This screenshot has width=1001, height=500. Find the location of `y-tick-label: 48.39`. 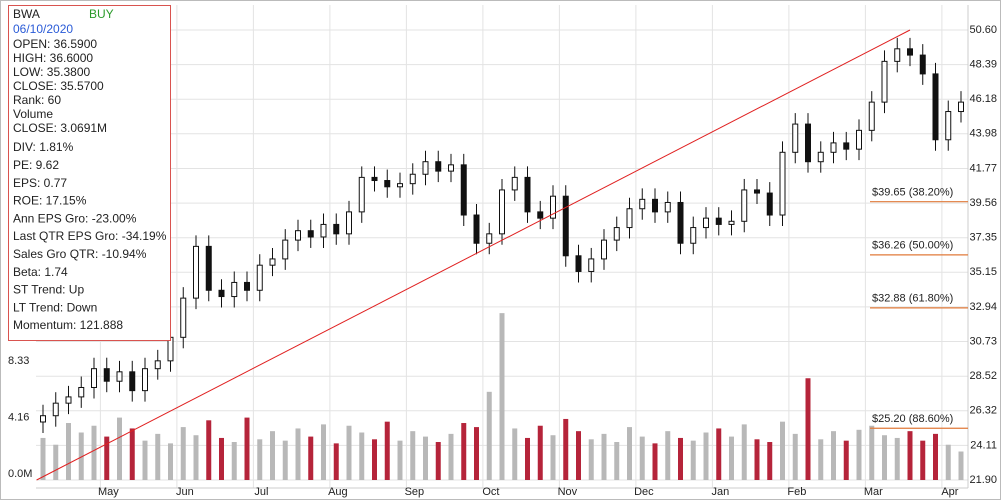

y-tick-label: 48.39 is located at coordinates (983, 65).